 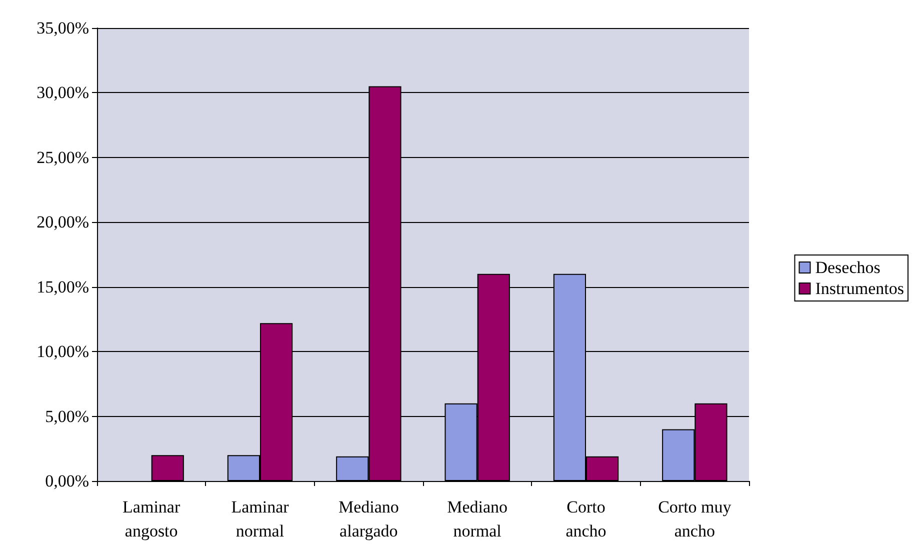 I want to click on y-tick-label: 10,00%, so click(x=62, y=352).